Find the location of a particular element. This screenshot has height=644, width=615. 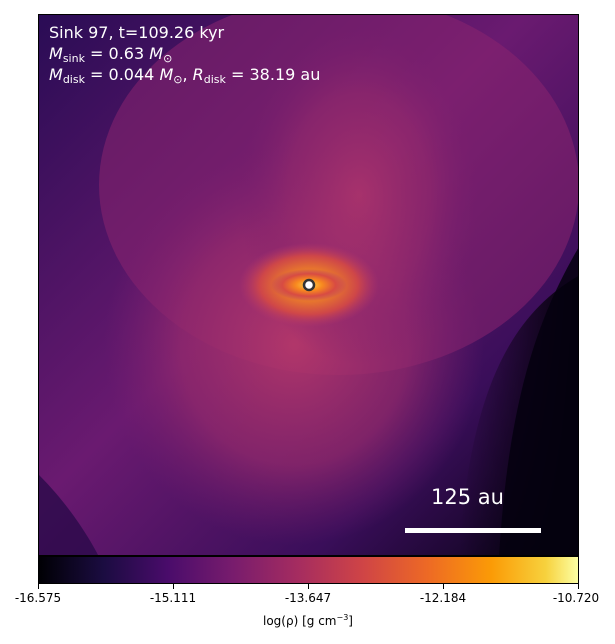

colorbar-tick-label: -10.720 is located at coordinates (576, 598).